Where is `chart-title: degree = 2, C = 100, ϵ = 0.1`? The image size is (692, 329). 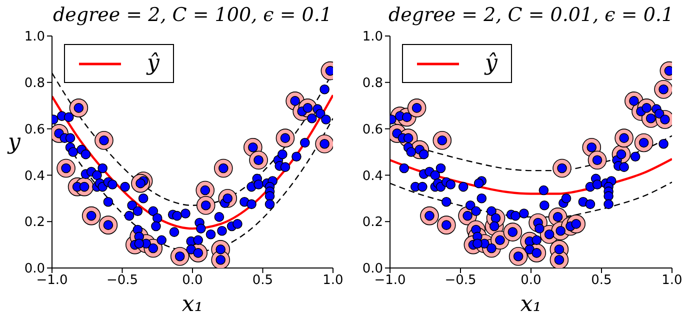 chart-title: degree = 2, C = 100, ϵ = 0.1 is located at coordinates (193, 15).